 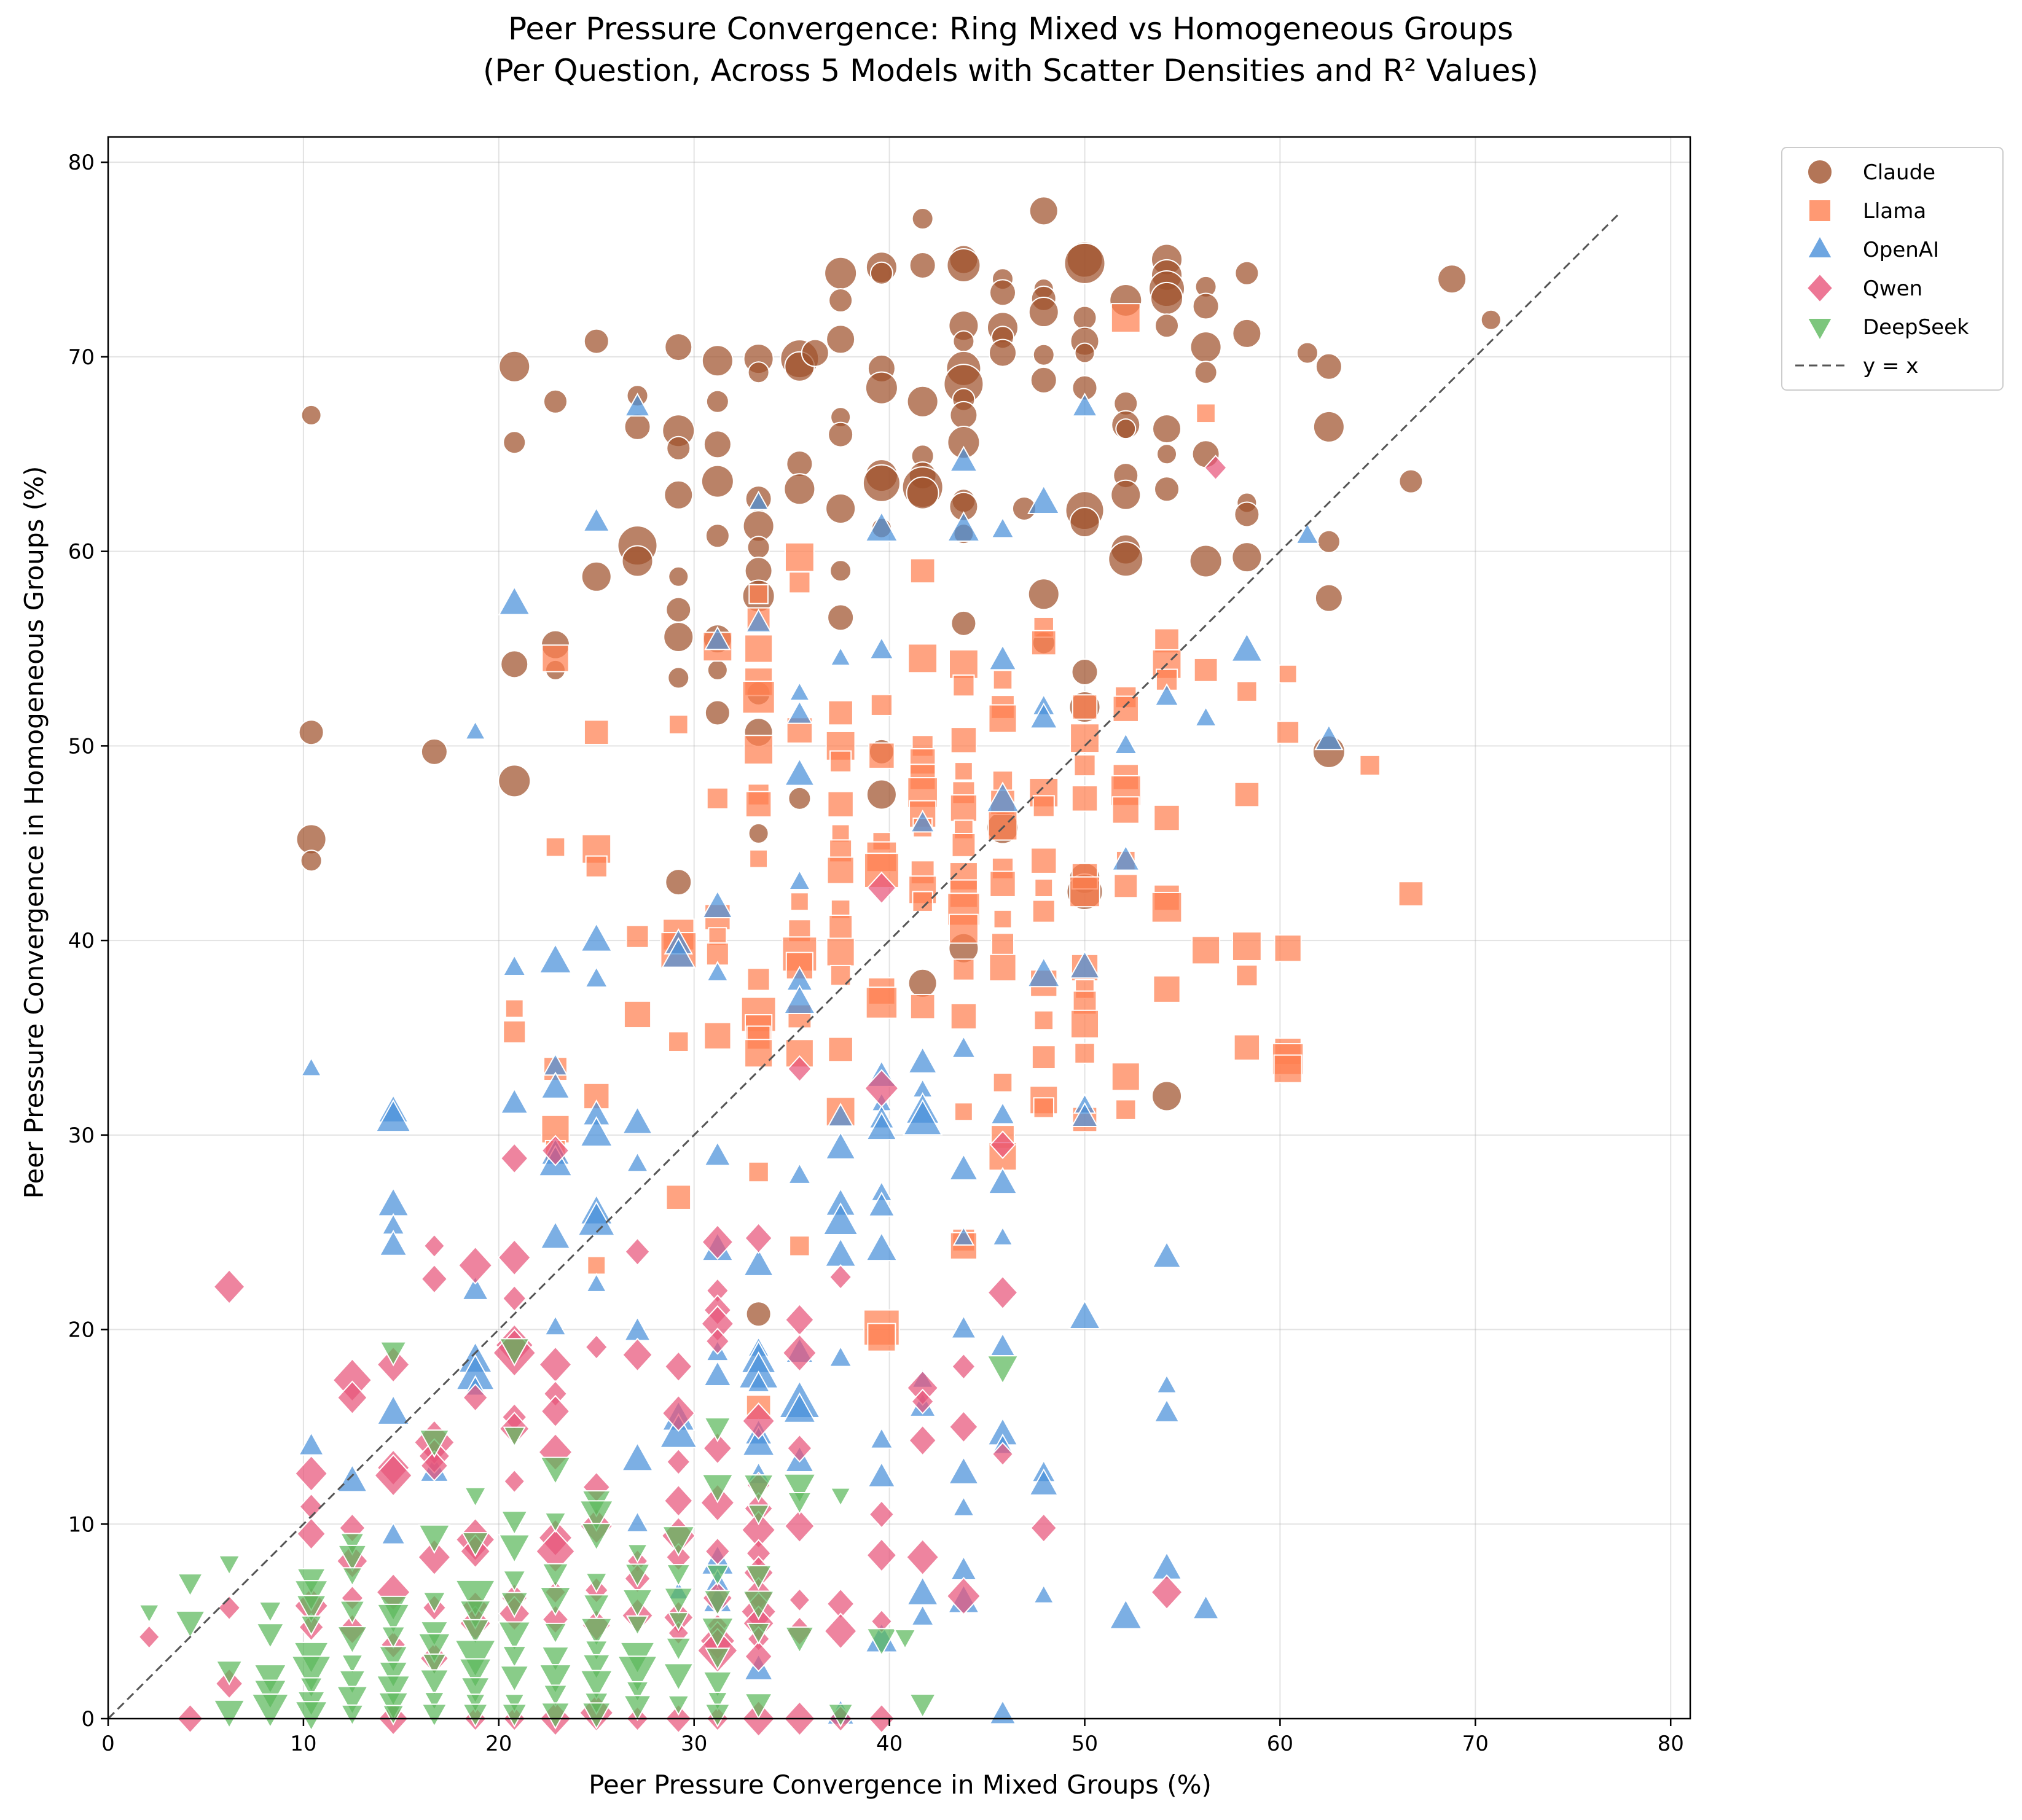 What do you see at coordinates (1892, 269) in the screenshot?
I see `legend: Claude Llama OpenAI Qwen DeepSeek y = x` at bounding box center [1892, 269].